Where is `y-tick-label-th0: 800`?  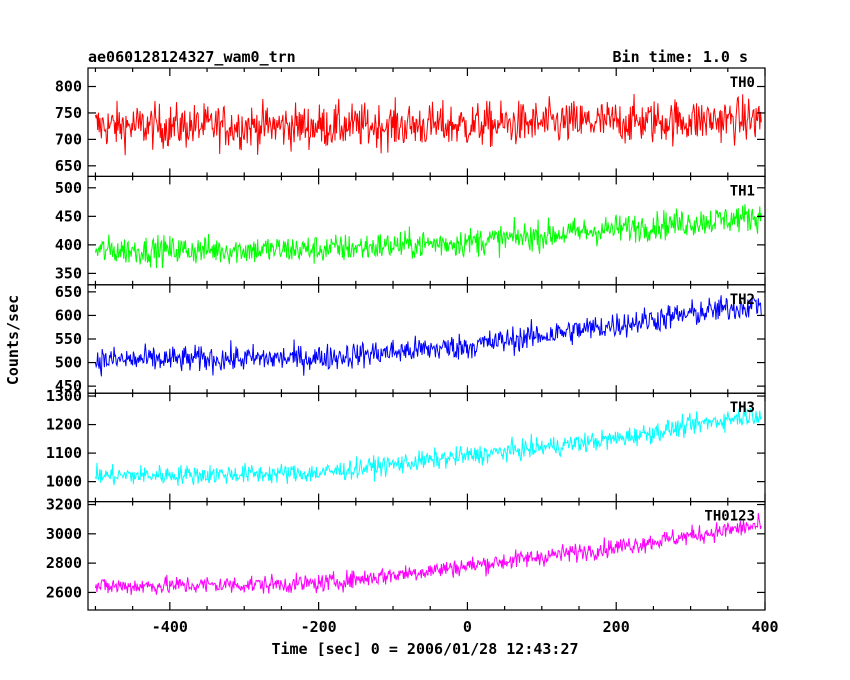
y-tick-label-th0: 800 is located at coordinates (68, 87).